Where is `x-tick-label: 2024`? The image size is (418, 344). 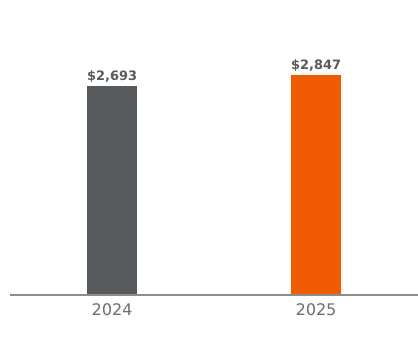
x-tick-label: 2024 is located at coordinates (112, 309).